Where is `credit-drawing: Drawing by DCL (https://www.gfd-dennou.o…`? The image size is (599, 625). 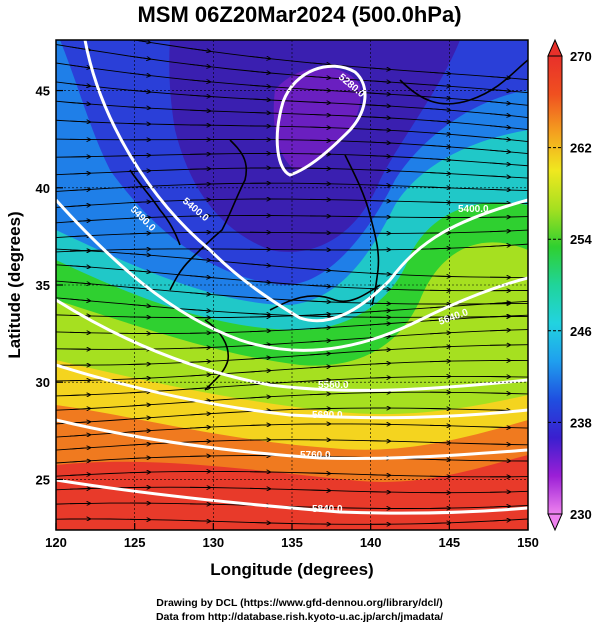 credit-drawing: Drawing by DCL (https://www.gfd-dennou.o… is located at coordinates (299, 603).